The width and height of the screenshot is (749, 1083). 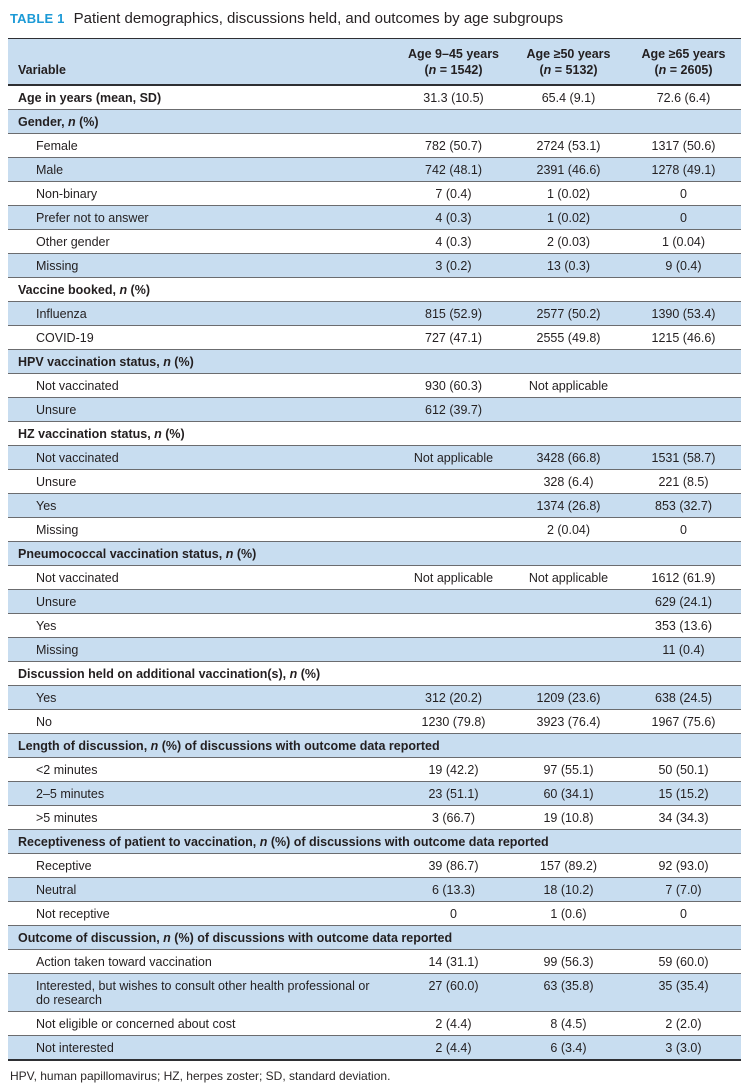 I want to click on row-value: 1 (0.6), so click(x=568, y=913).